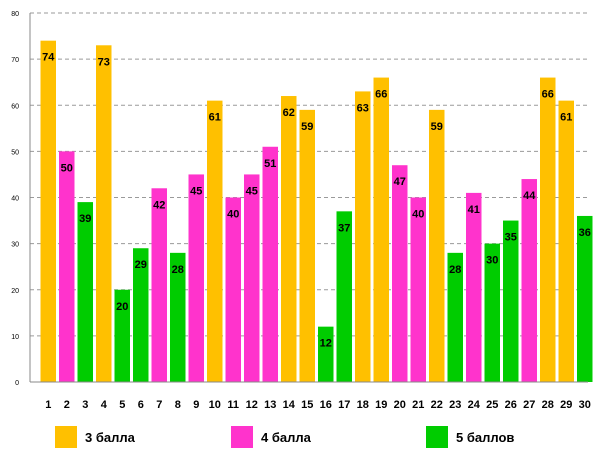 The image size is (599, 471). What do you see at coordinates (363, 405) in the screenshot?
I see `x-tick-label: 18` at bounding box center [363, 405].